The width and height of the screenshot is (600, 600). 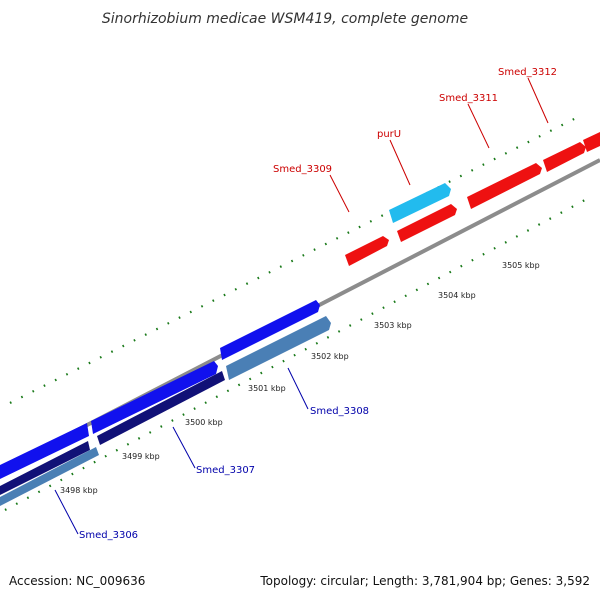 What do you see at coordinates (521, 265) in the screenshot?
I see `kbp-label: 3505 kbp` at bounding box center [521, 265].